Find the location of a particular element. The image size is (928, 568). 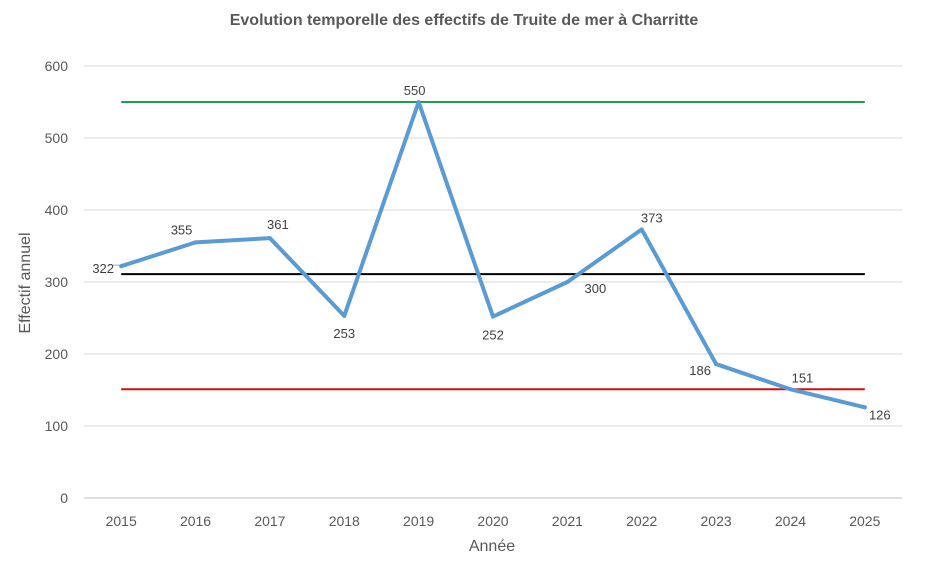

x-tick-label: 2025 is located at coordinates (864, 521).